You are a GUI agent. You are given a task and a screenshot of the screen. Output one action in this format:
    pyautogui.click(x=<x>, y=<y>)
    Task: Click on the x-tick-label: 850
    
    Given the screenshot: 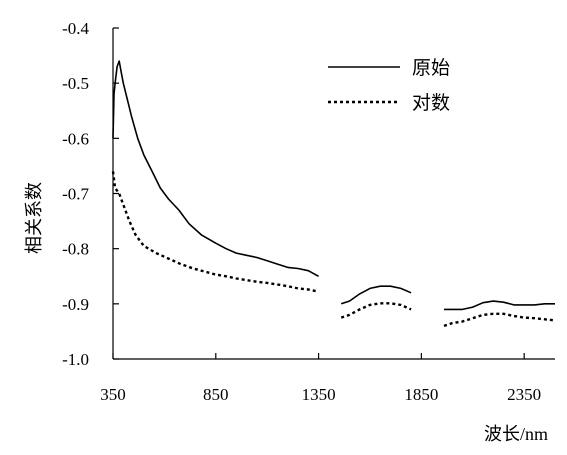 What is the action you would take?
    pyautogui.click(x=216, y=394)
    